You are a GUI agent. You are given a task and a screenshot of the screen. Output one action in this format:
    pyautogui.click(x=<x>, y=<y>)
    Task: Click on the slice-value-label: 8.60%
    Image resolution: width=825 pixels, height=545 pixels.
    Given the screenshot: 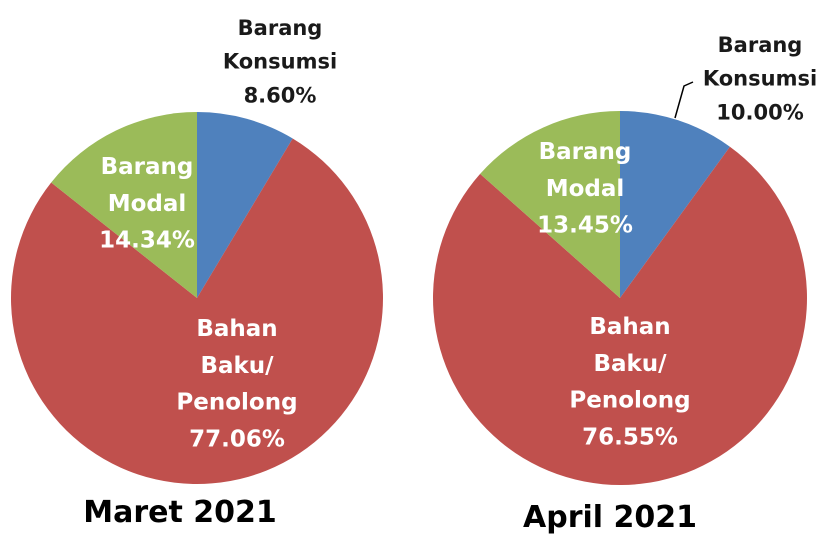 What is the action you would take?
    pyautogui.click(x=280, y=95)
    